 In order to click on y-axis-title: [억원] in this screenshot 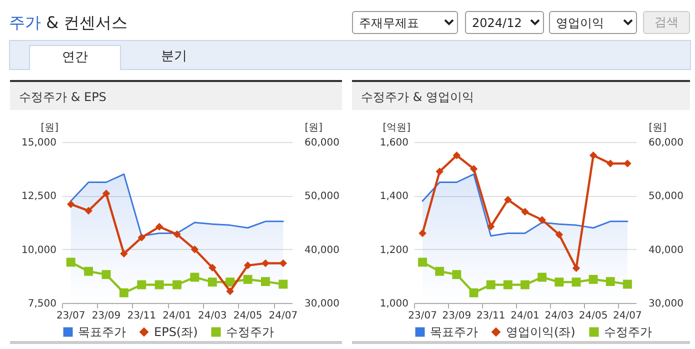, I will do `click(396, 128)`.